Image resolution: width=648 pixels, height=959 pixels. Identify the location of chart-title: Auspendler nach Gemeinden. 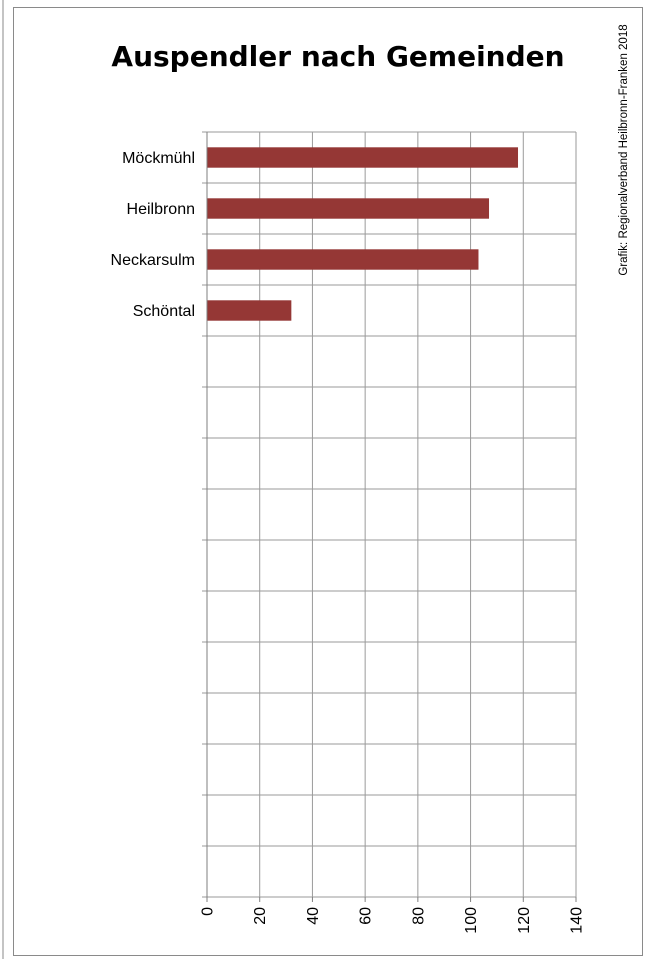
(337, 56).